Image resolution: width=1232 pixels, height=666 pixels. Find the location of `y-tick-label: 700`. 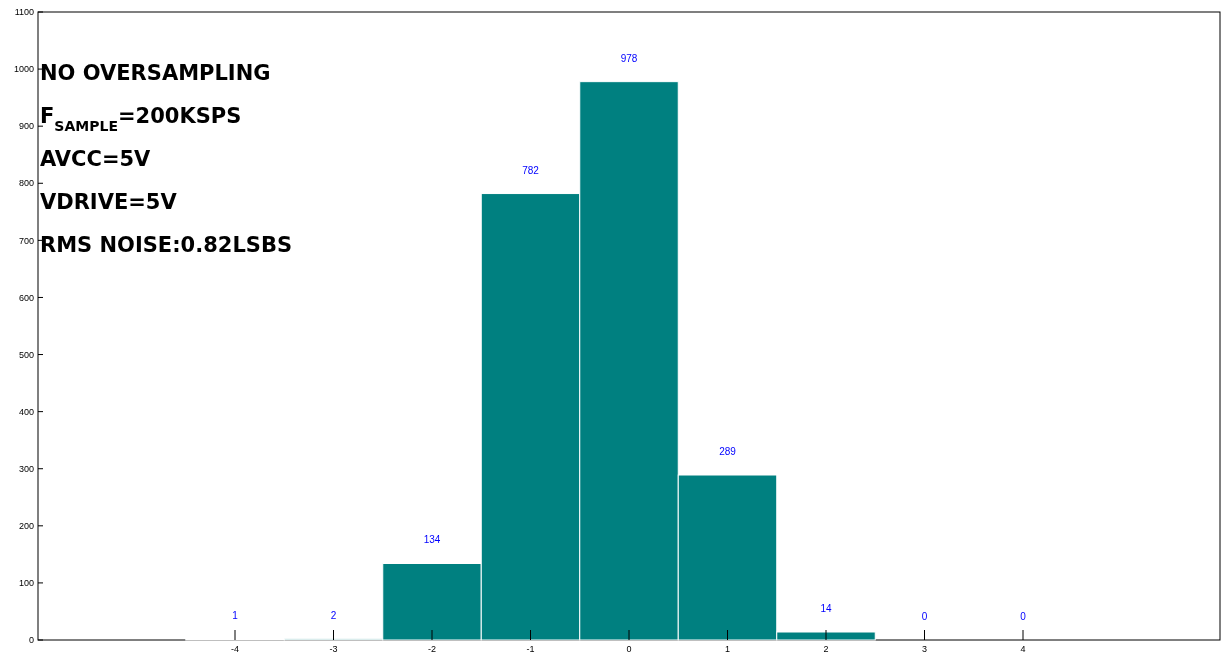

y-tick-label: 700 is located at coordinates (26, 240).